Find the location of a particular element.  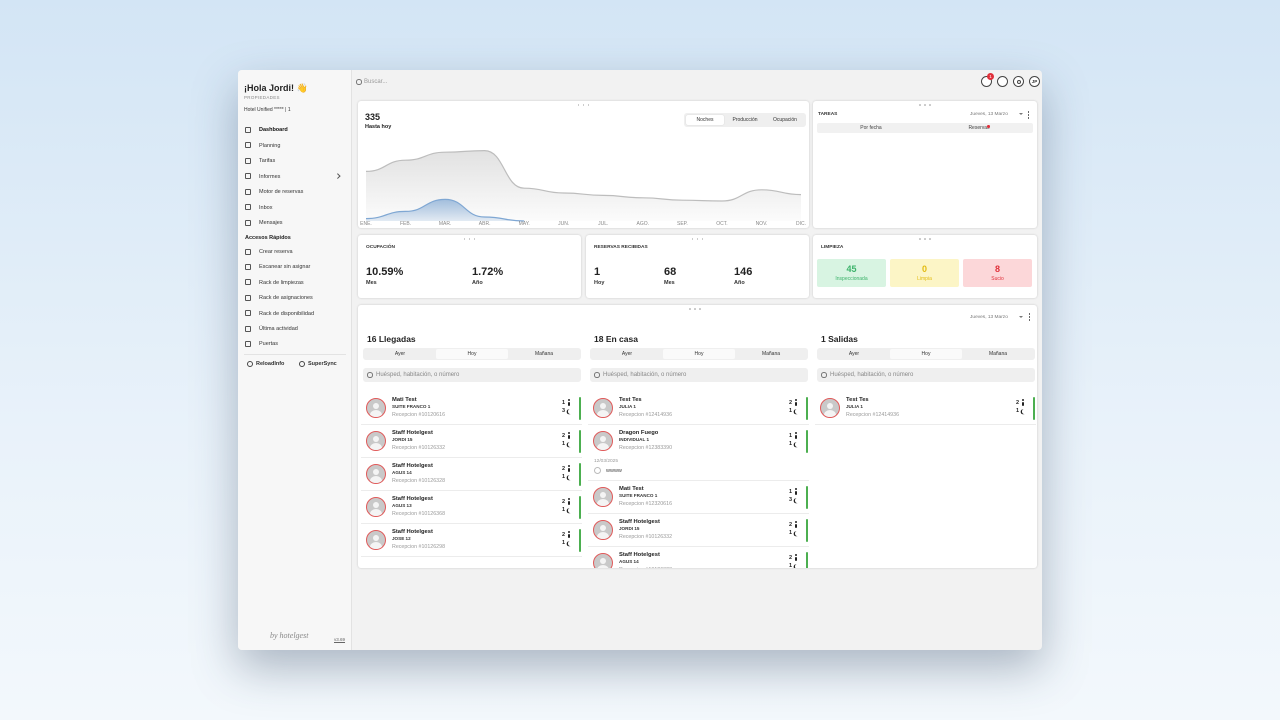

icon-body is located at coordinates (1023, 403).